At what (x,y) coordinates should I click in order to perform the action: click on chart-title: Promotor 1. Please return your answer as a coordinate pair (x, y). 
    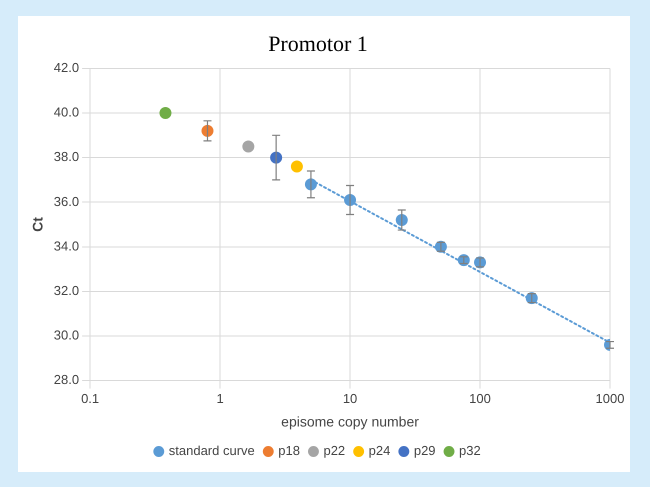
    Looking at the image, I should click on (318, 43).